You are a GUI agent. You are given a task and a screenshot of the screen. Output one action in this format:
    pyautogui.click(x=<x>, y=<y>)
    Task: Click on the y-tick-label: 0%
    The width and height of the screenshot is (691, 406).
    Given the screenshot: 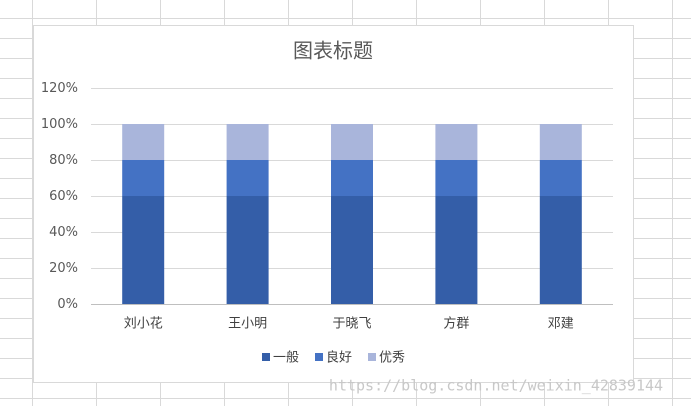 What is the action you would take?
    pyautogui.click(x=67, y=304)
    